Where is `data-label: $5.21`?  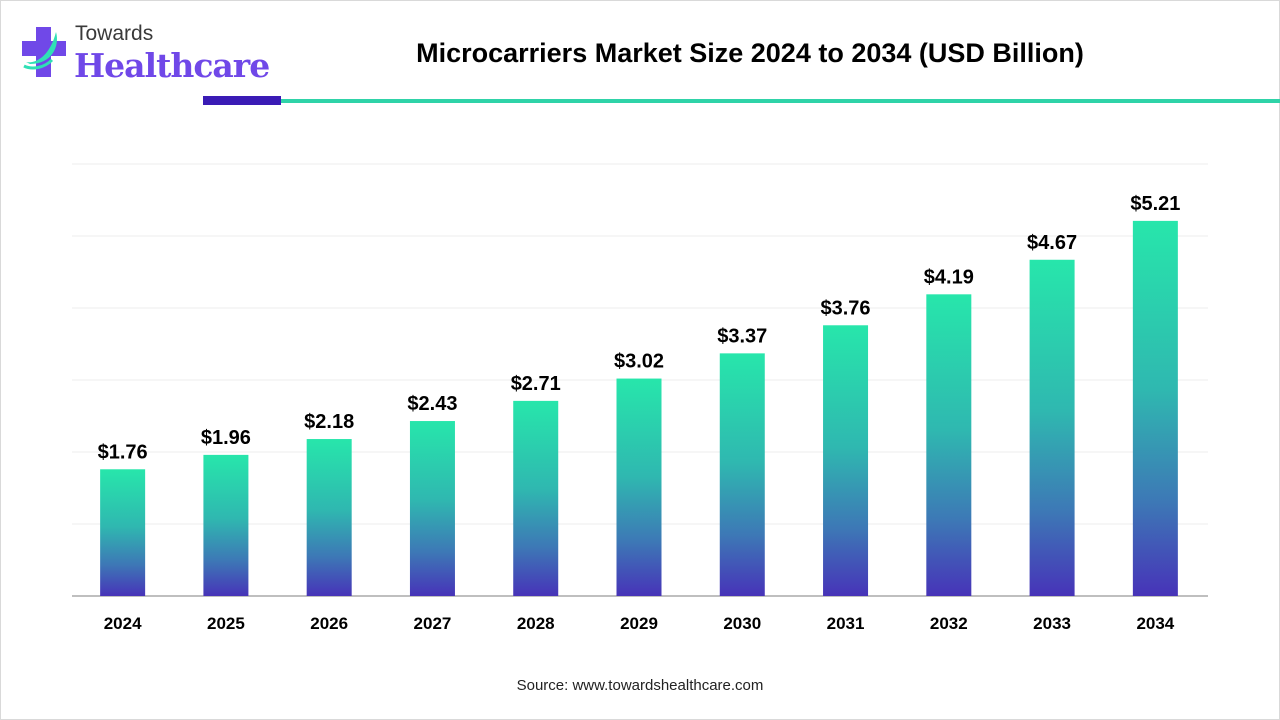 data-label: $5.21 is located at coordinates (1155, 204).